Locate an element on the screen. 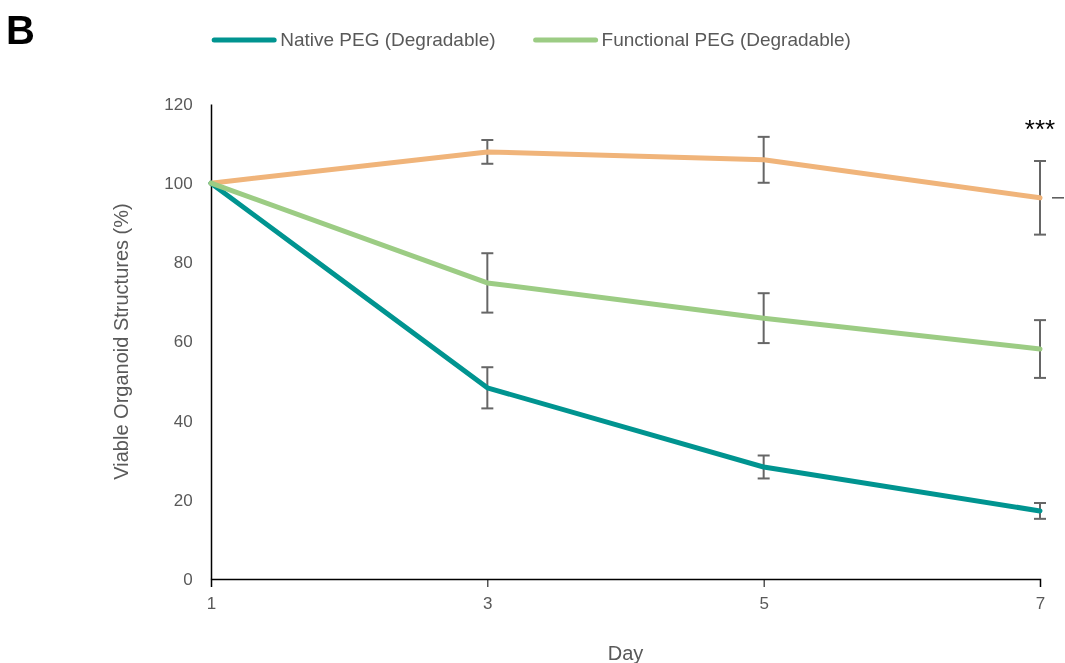 The height and width of the screenshot is (663, 1065). text: B is located at coordinates (20, 30).